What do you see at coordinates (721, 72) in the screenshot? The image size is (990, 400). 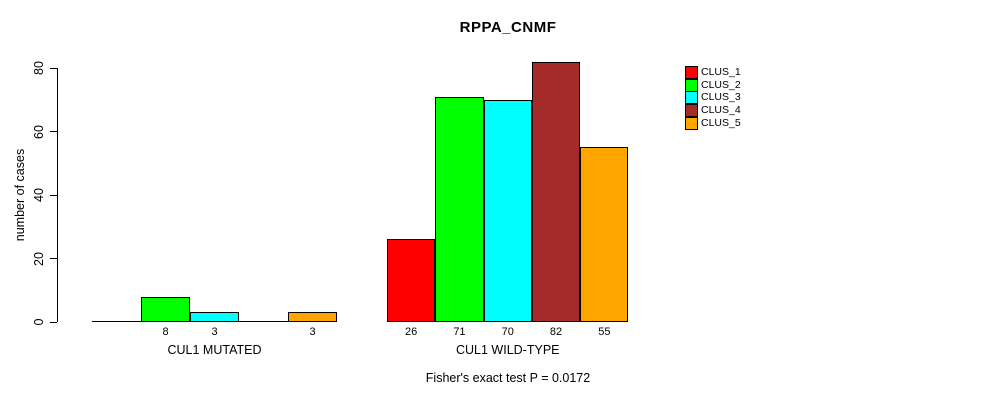 I see `legend-label-clus_1: CLUS_1` at bounding box center [721, 72].